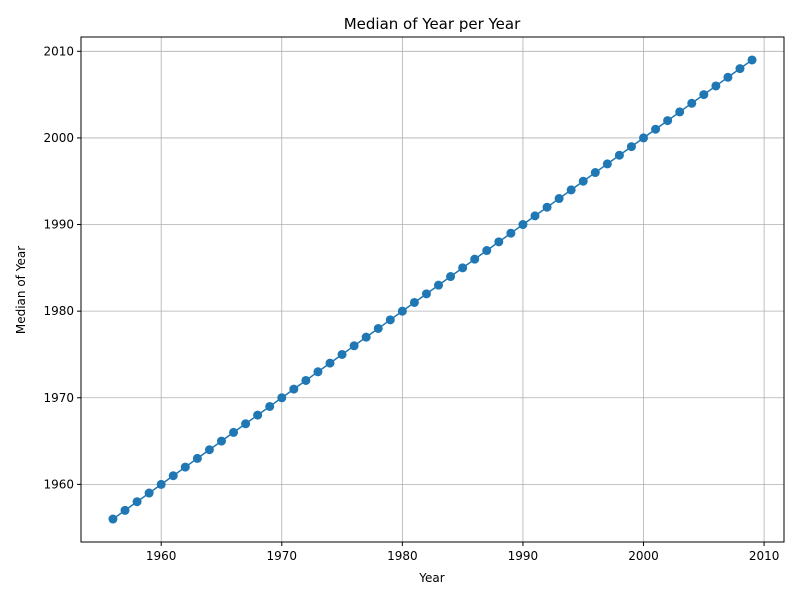 This screenshot has width=800, height=600. Describe the element at coordinates (431, 578) in the screenshot. I see `x-axis-label: Year` at that location.